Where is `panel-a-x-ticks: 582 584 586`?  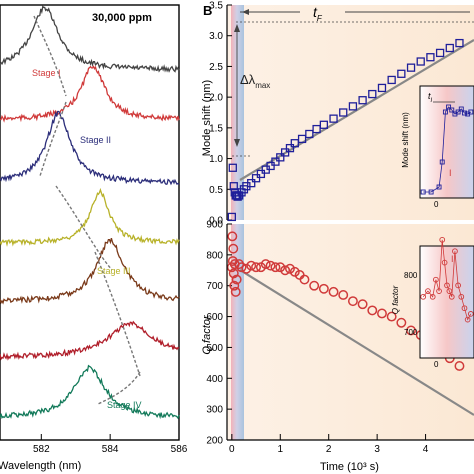
panel-a-x-ticks: 582 584 586 is located at coordinates (110, 444).